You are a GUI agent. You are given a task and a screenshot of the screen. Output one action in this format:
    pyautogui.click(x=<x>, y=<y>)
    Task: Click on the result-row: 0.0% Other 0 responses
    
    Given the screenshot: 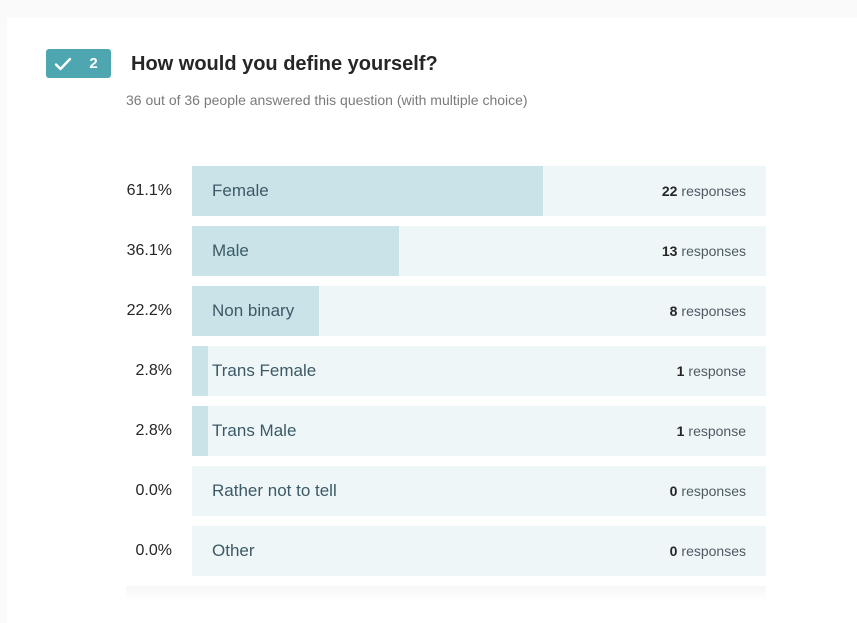 What is the action you would take?
    pyautogui.click(x=428, y=551)
    